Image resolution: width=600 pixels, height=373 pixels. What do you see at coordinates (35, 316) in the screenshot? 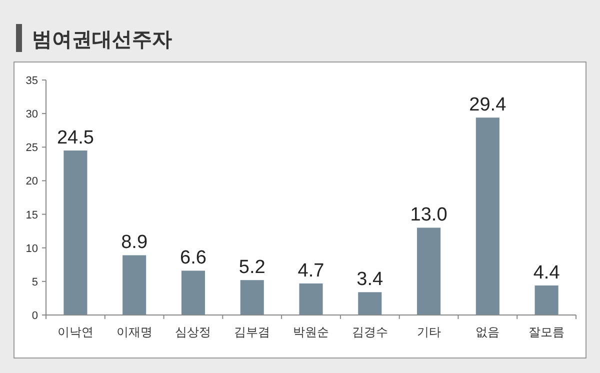
I see `y-tick-label: 0` at bounding box center [35, 316].